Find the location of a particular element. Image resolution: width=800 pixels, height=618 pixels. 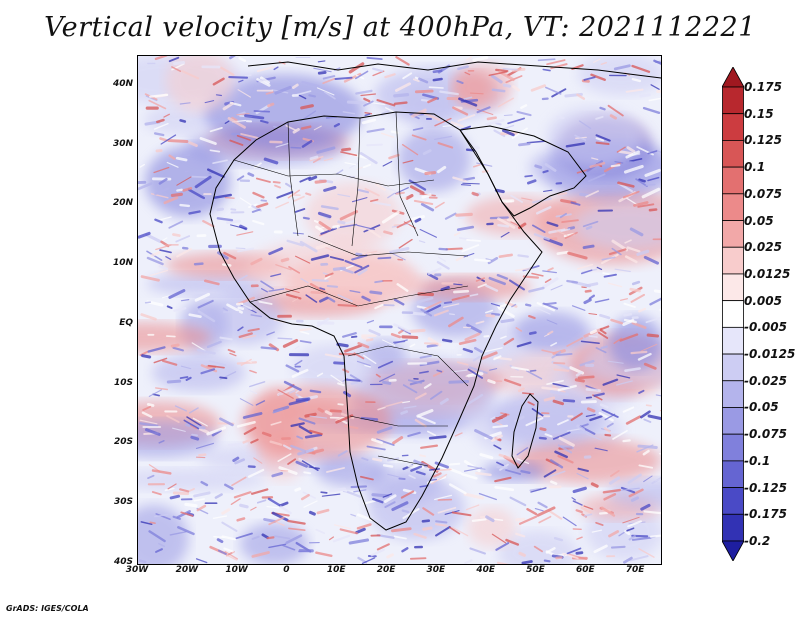

colorbar-label: 0.025 is located at coordinates (763, 247).